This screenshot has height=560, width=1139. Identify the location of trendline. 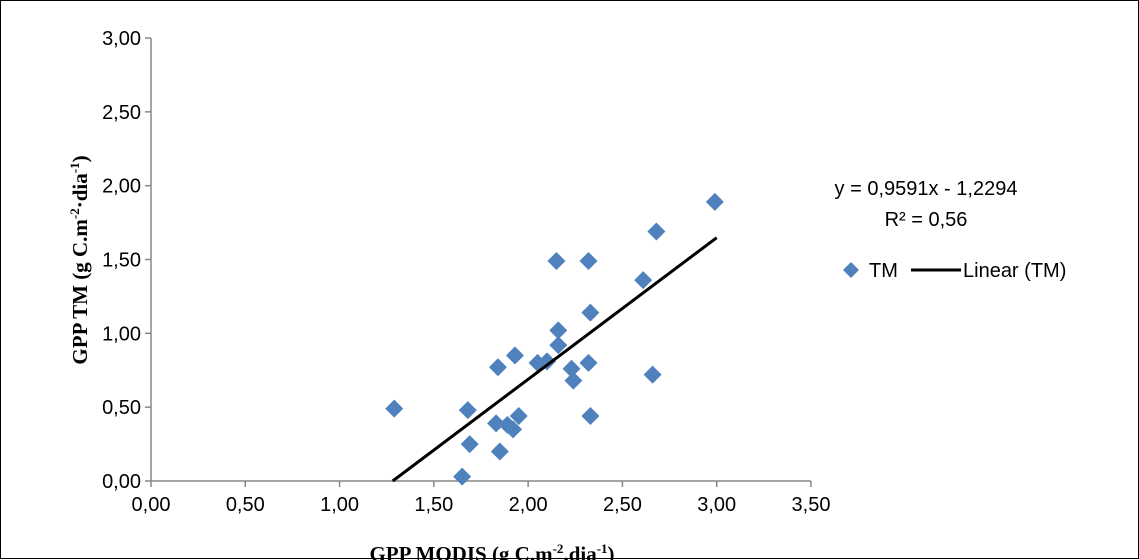
(554, 359).